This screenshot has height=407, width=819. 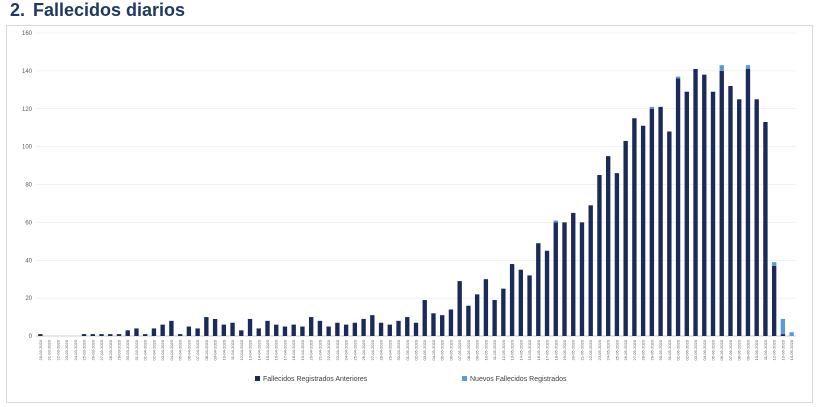 I want to click on x-tick-label: 24-03-2020, so click(x=75, y=349).